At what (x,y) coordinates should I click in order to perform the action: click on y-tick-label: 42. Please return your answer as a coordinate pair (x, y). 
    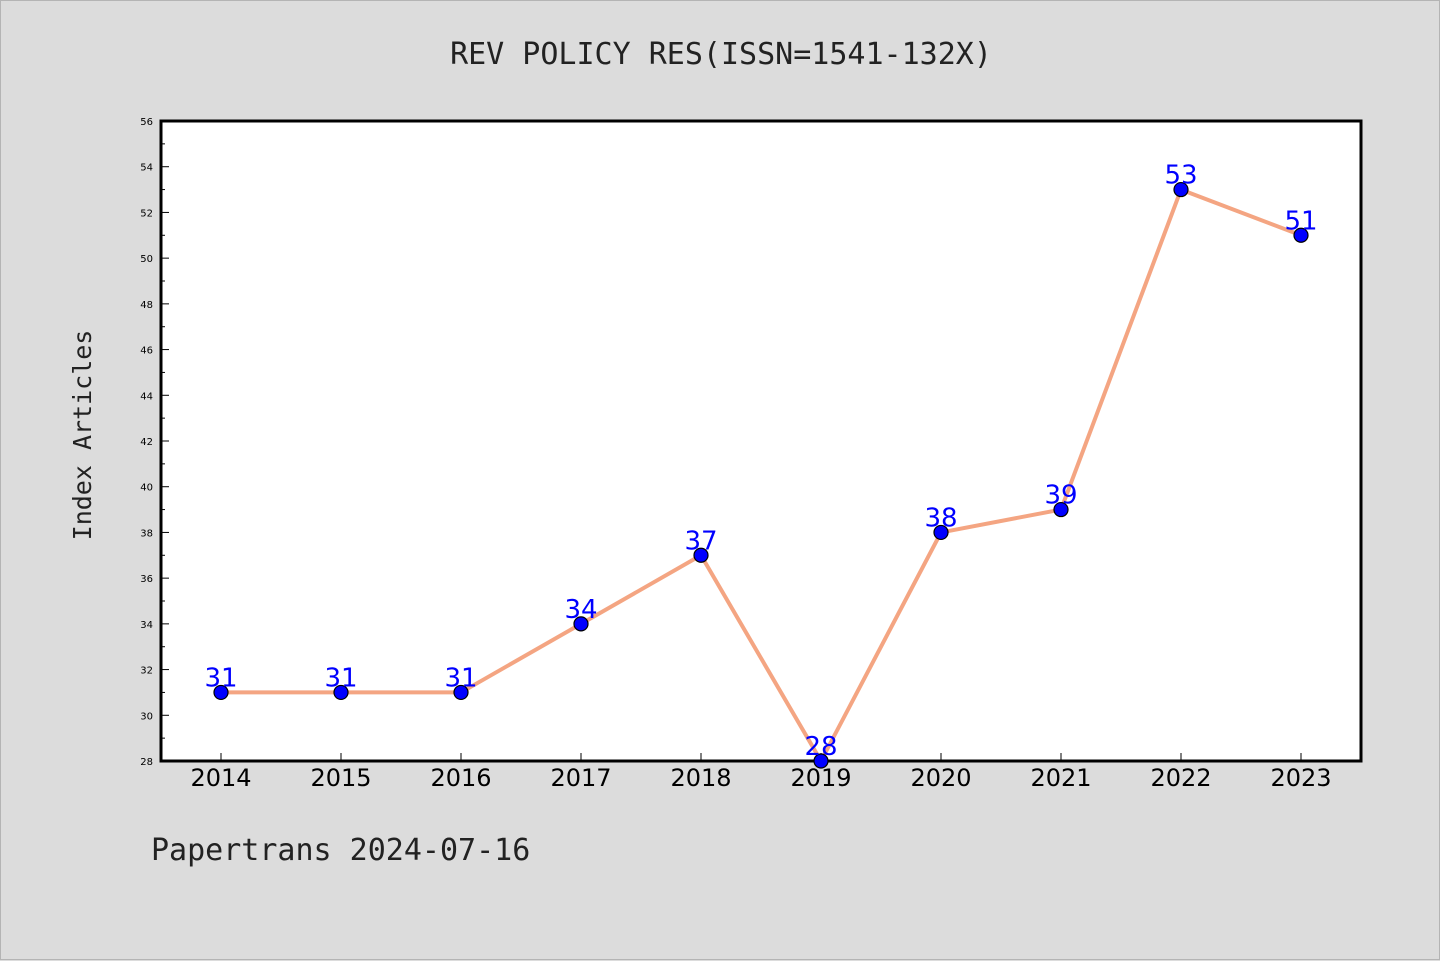
    Looking at the image, I should click on (146, 442).